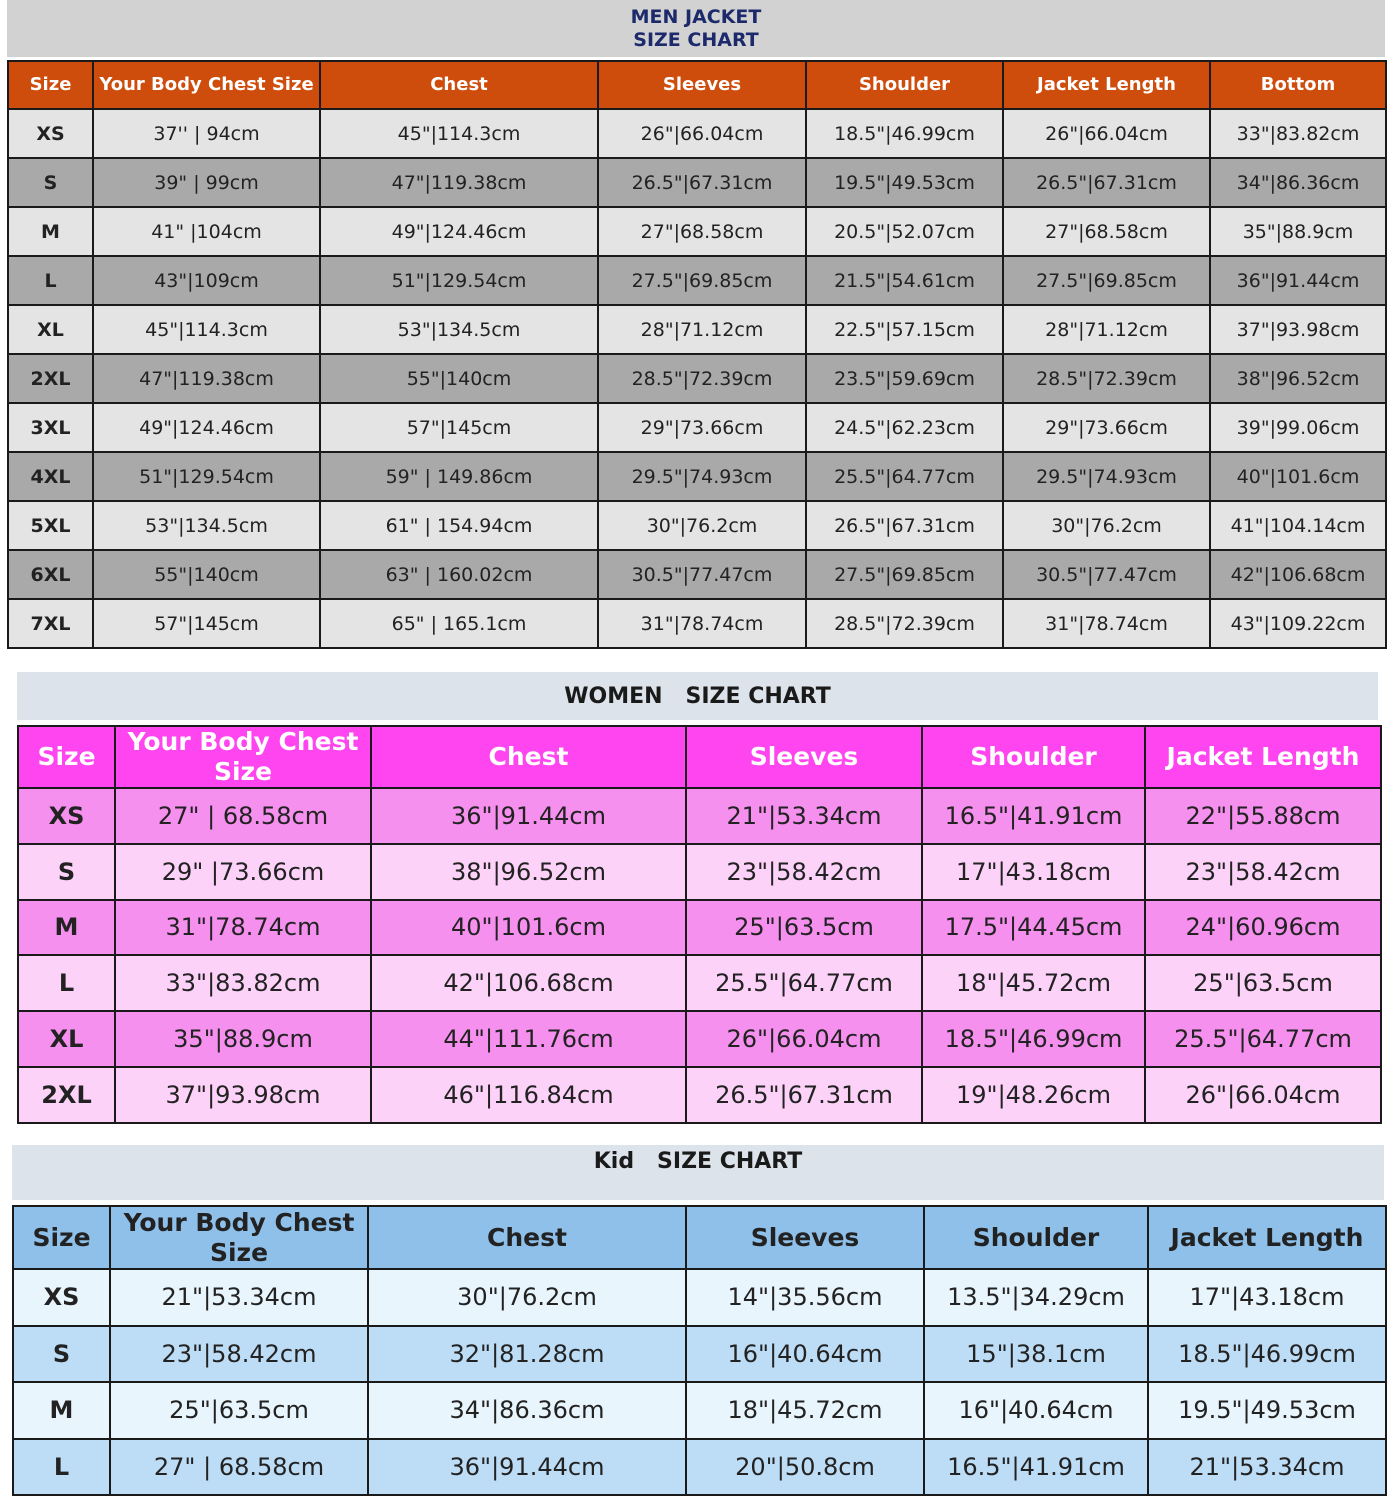 This screenshot has width=1392, height=1500. I want to click on men-table-cell: 43"|109cm, so click(206, 280).